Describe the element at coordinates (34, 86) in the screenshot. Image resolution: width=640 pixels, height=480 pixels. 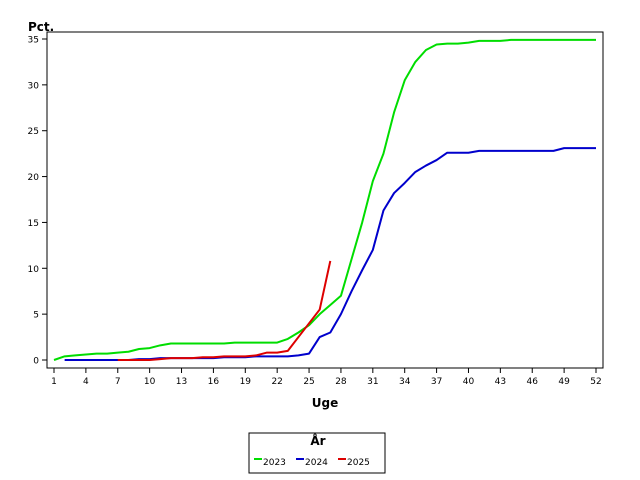
I see `y-tick-label: 30` at that location.